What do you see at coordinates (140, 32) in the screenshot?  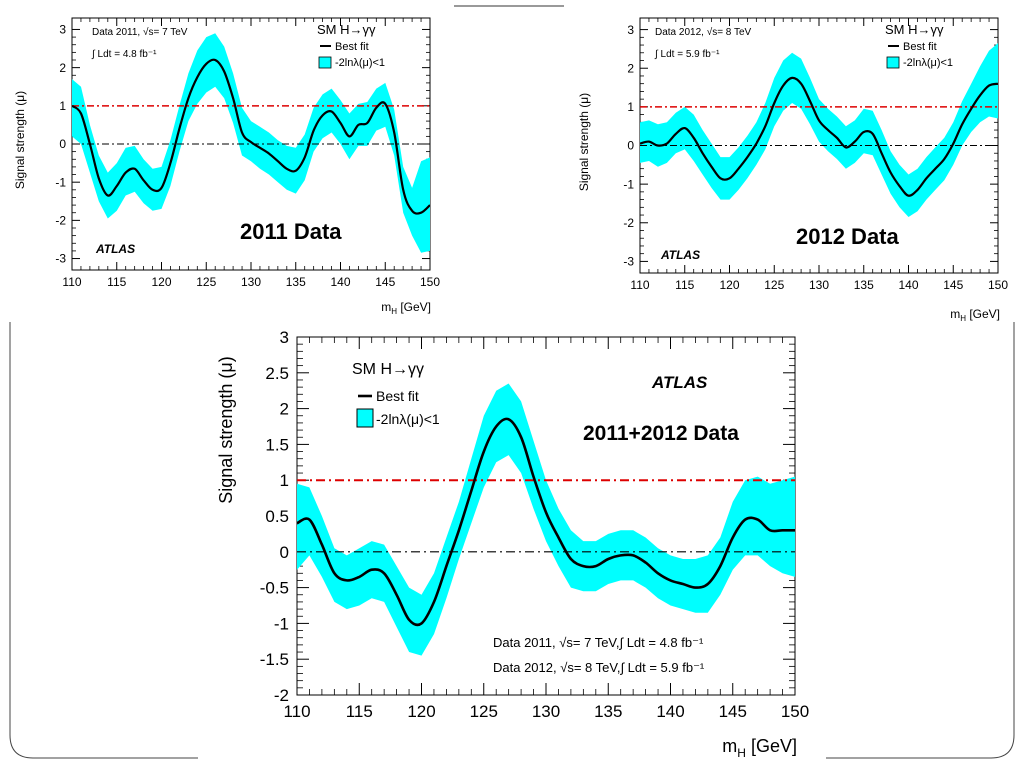 I see `info-line-1: Data 2011, √s= 7 TeV` at bounding box center [140, 32].